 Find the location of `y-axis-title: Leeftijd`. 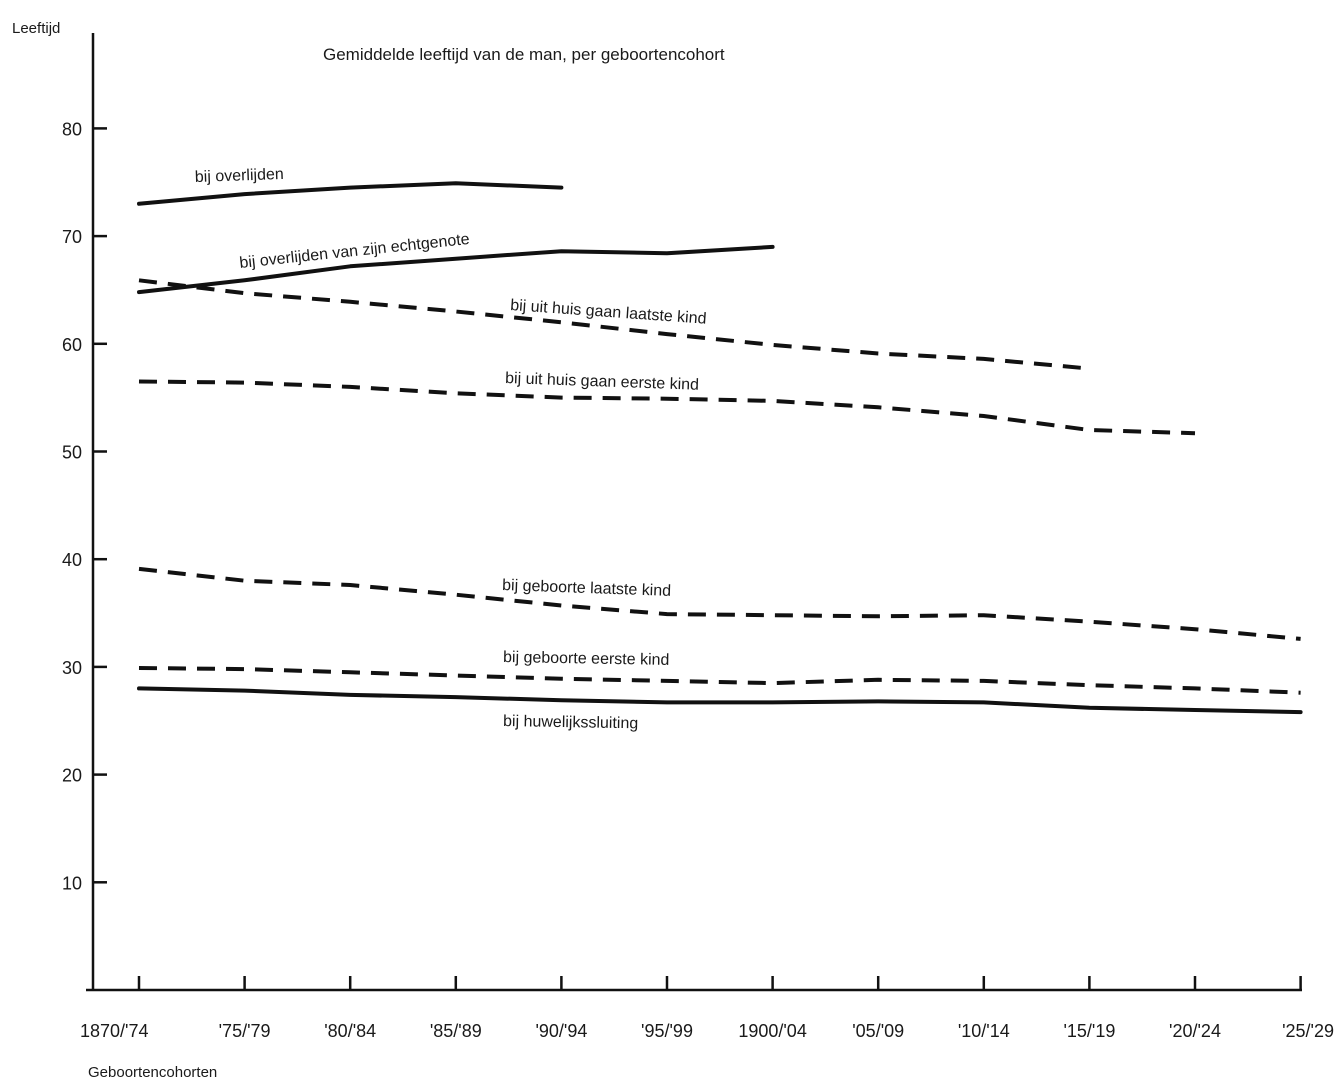

y-axis-title: Leeftijd is located at coordinates (36, 28).